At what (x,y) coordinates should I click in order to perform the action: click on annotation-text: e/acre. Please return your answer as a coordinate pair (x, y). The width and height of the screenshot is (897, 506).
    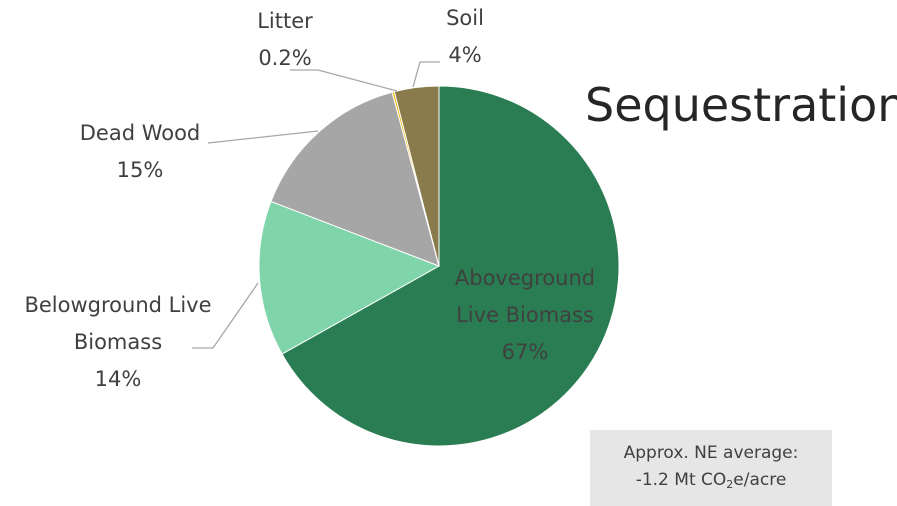
    Looking at the image, I should click on (760, 480).